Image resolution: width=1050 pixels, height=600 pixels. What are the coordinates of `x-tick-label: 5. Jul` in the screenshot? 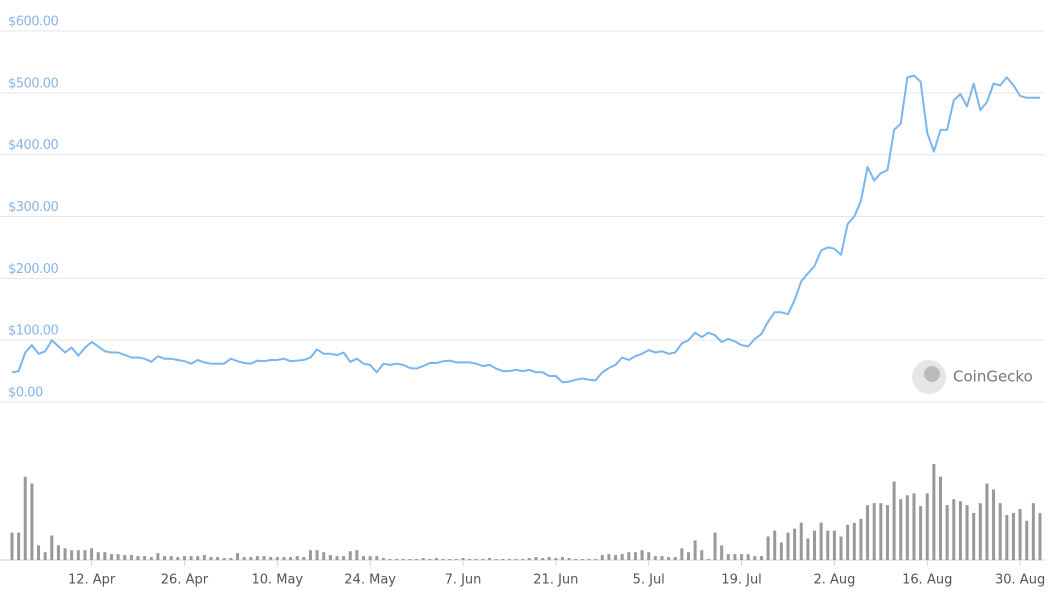 It's located at (649, 580).